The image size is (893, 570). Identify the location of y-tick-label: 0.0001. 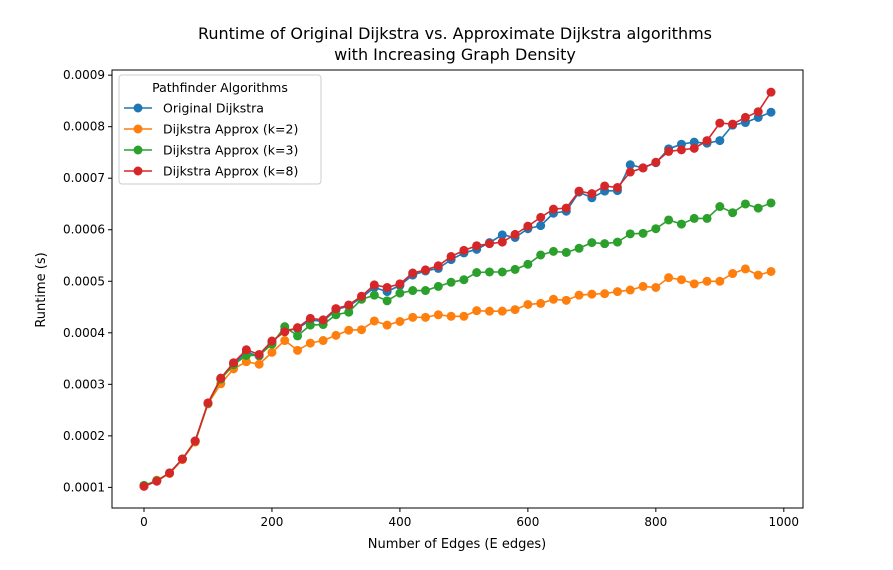
(84, 487).